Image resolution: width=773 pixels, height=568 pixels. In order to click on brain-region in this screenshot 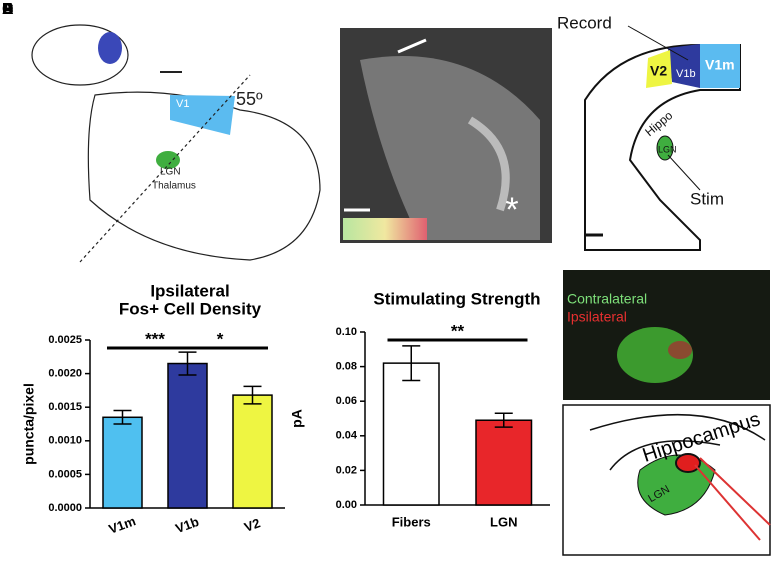, I will do `click(110, 48)`.